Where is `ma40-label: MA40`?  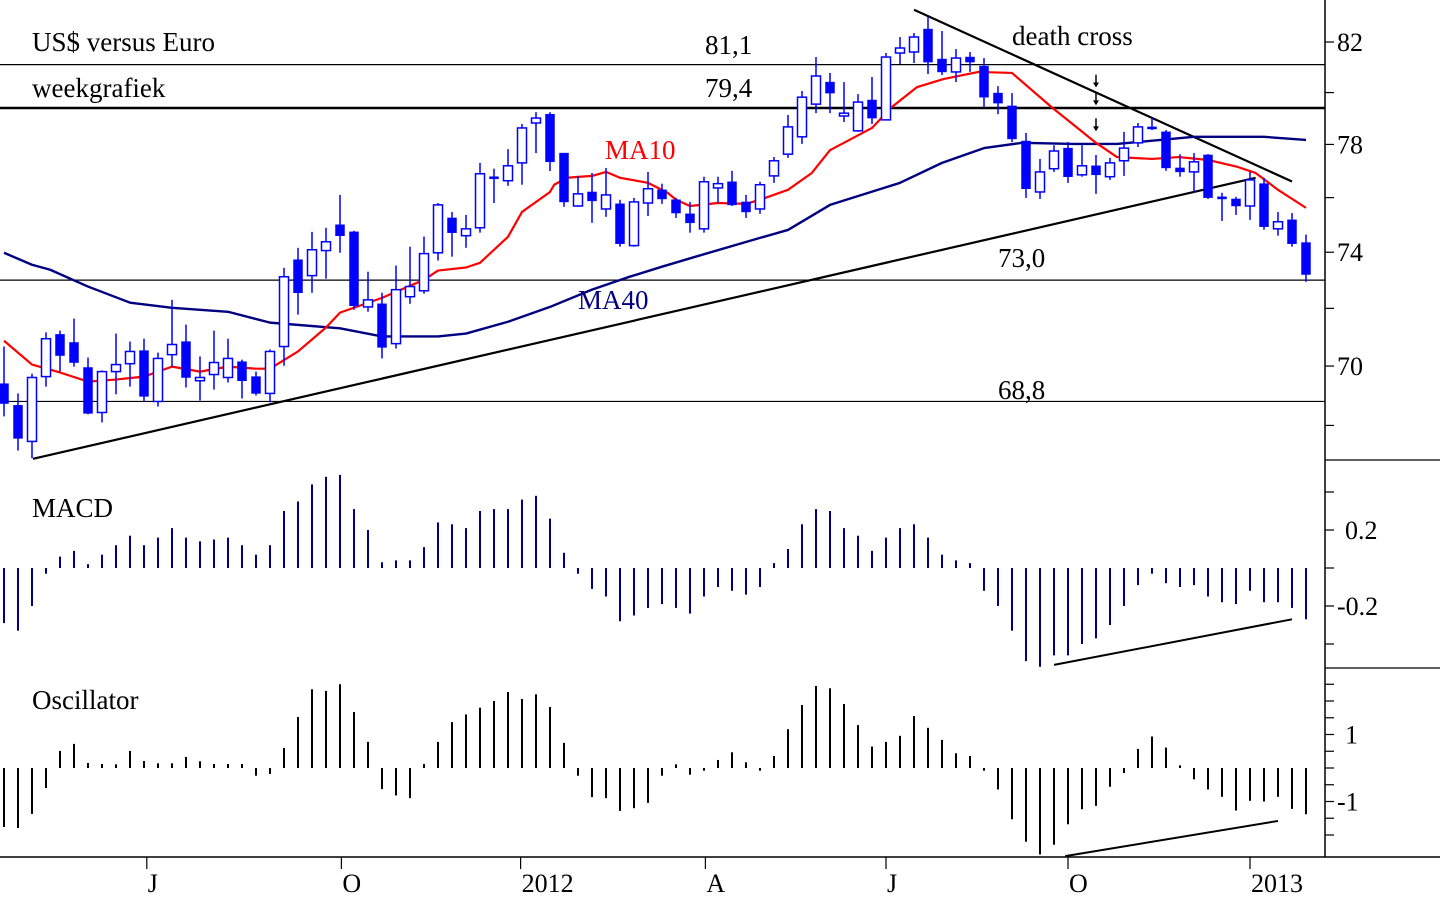 ma40-label: MA40 is located at coordinates (613, 300).